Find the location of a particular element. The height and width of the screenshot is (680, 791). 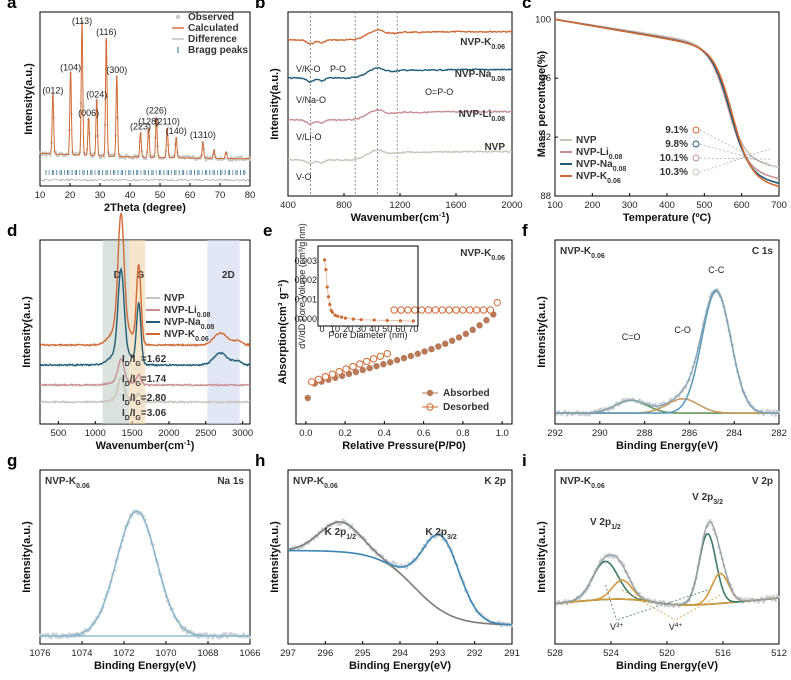

x-tick-label: 70 is located at coordinates (220, 195).